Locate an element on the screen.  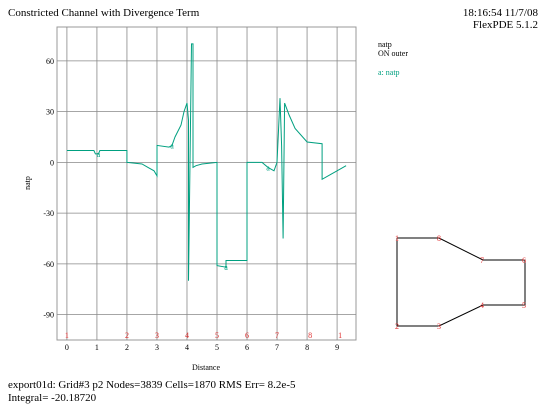
x-tick-label: 0 is located at coordinates (67, 347).